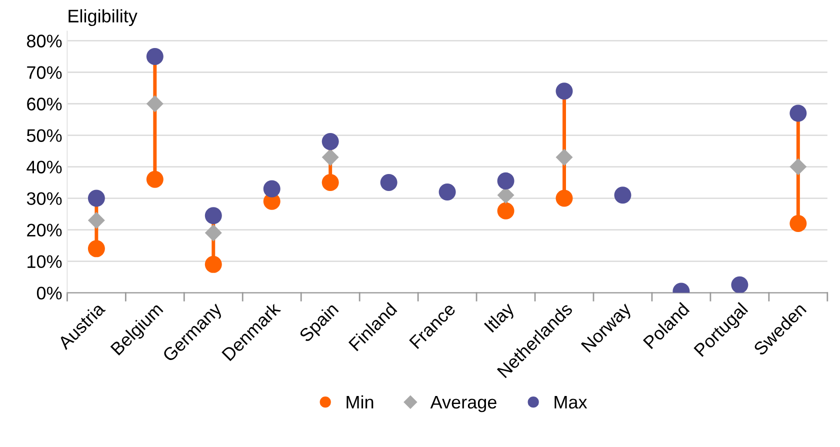 This screenshot has width=840, height=447. What do you see at coordinates (463, 404) in the screenshot?
I see `legend-label: Average` at bounding box center [463, 404].